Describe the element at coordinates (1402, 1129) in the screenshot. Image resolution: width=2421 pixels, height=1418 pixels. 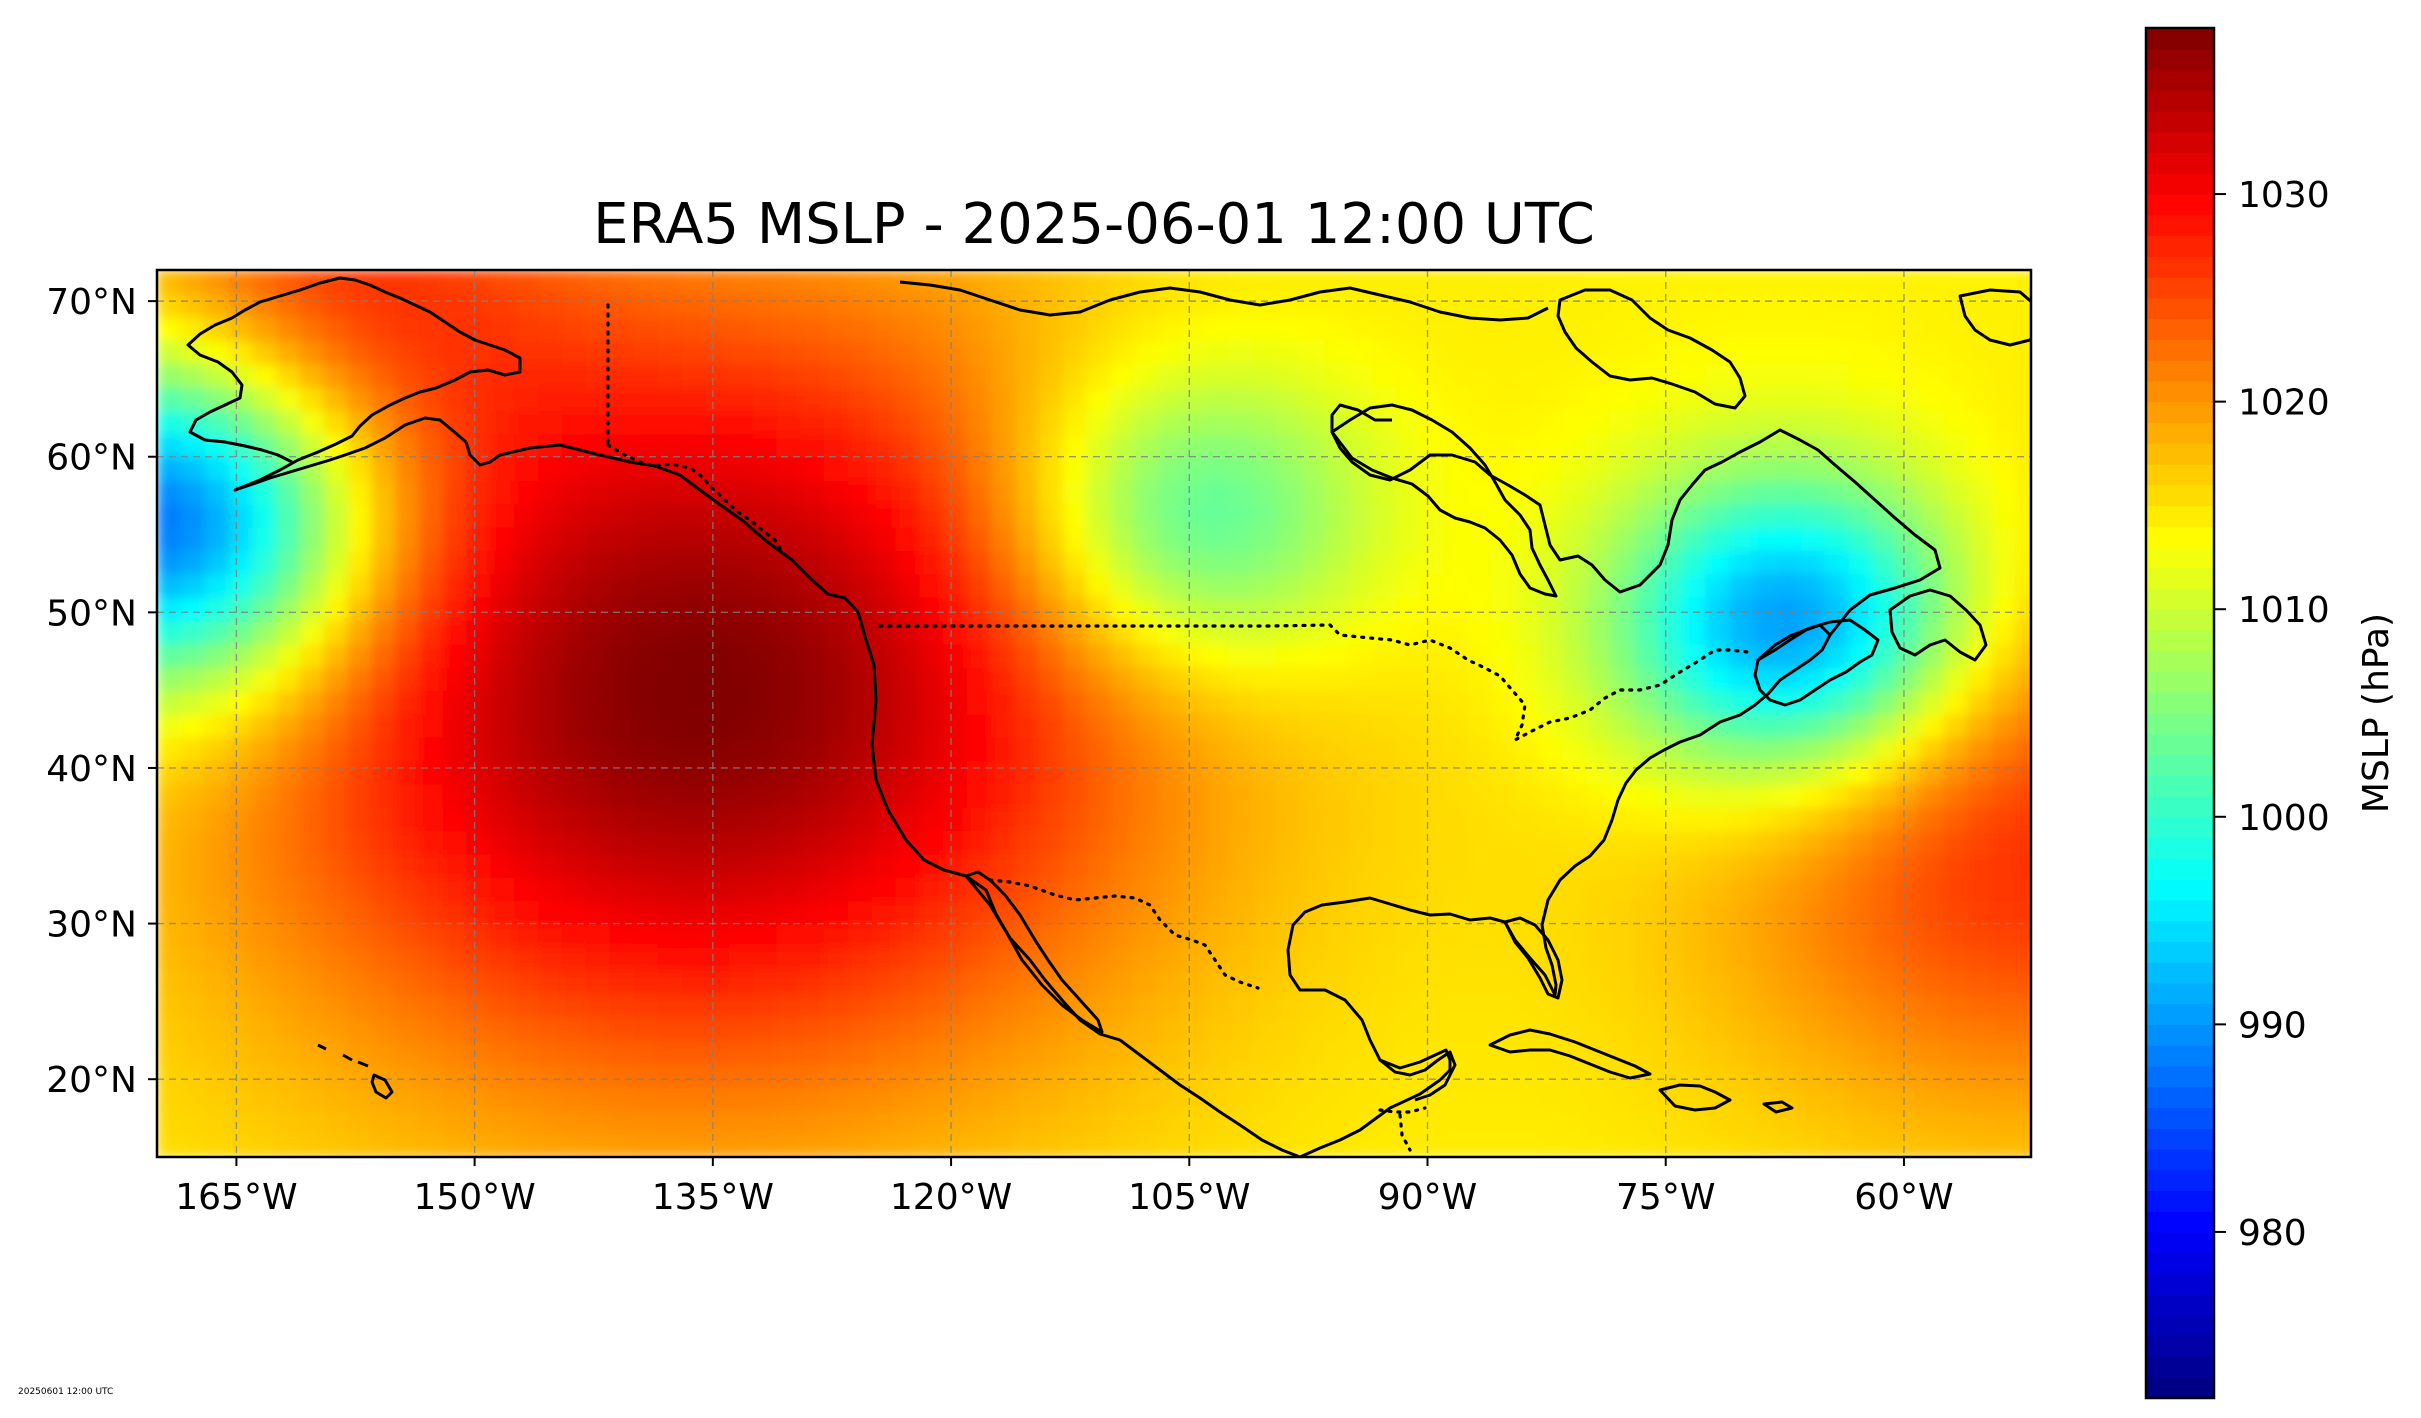
I see `central-america-borders` at that location.